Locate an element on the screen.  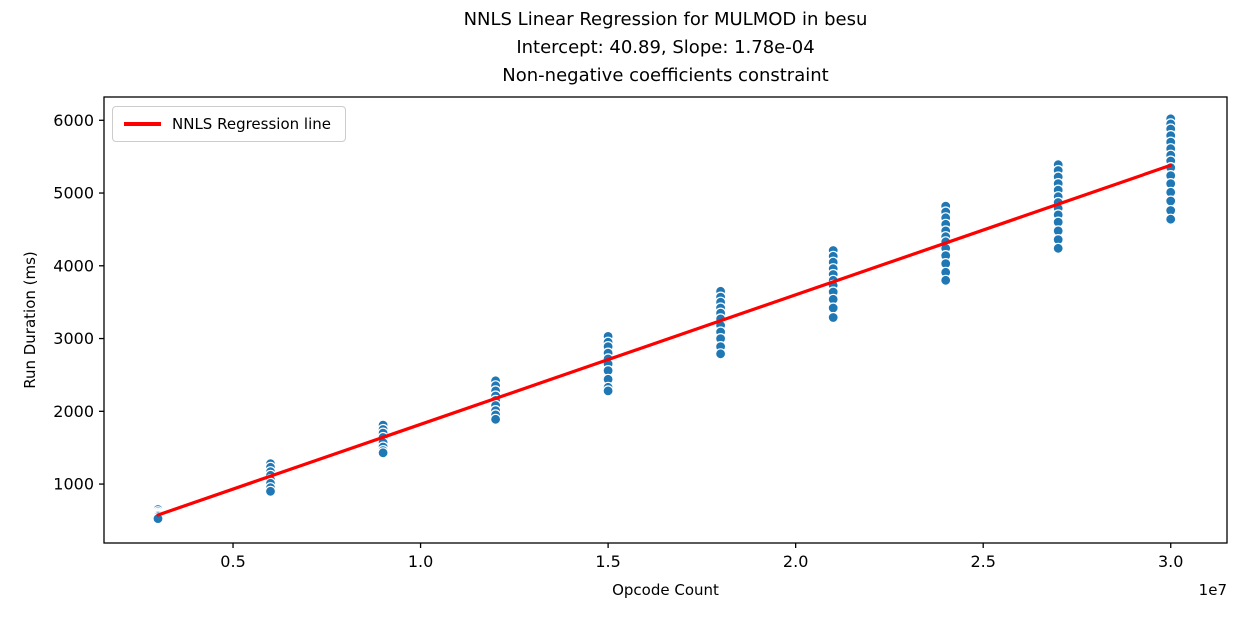
y-tick-label: 2000 is located at coordinates (73, 411).